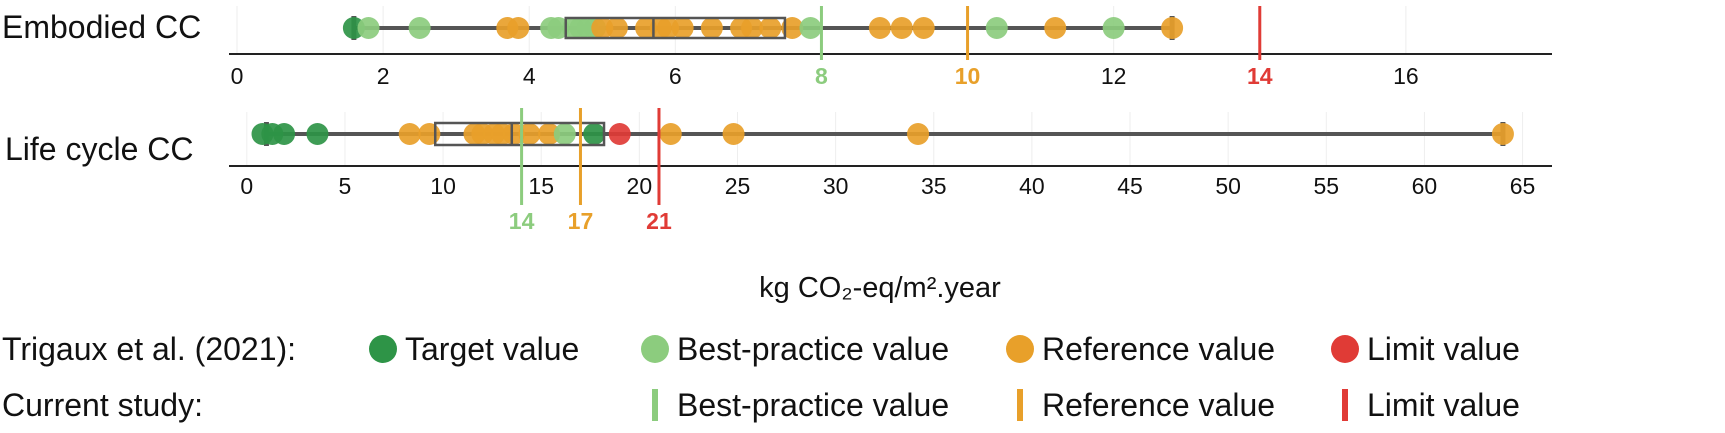 This screenshot has height=433, width=1725. Describe the element at coordinates (1345, 405) in the screenshot. I see `legend-line-limit` at that location.